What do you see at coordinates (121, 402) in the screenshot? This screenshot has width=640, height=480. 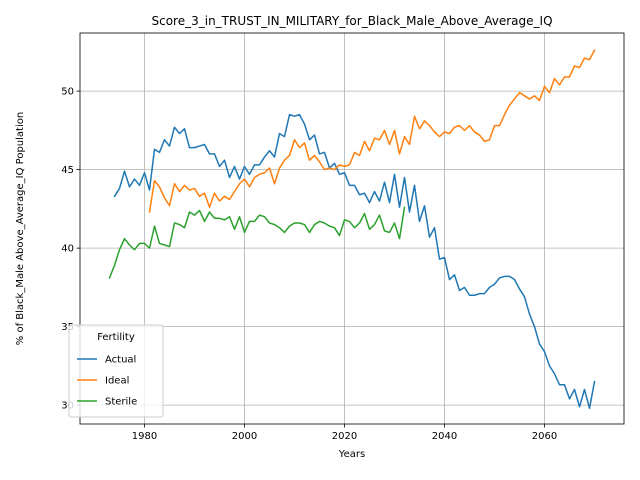 I see `legend-label-sterile: Sterile` at bounding box center [121, 402].